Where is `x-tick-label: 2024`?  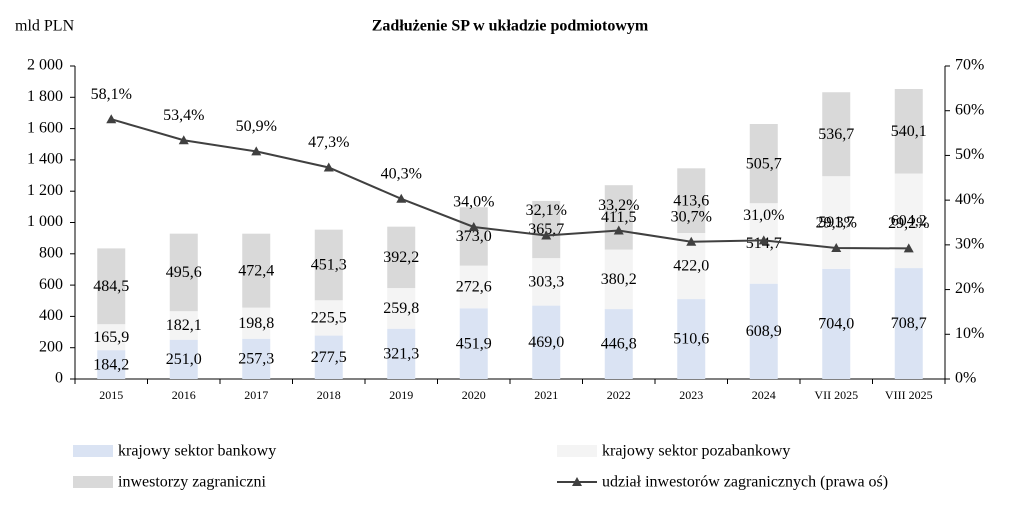 x-tick-label: 2024 is located at coordinates (764, 395).